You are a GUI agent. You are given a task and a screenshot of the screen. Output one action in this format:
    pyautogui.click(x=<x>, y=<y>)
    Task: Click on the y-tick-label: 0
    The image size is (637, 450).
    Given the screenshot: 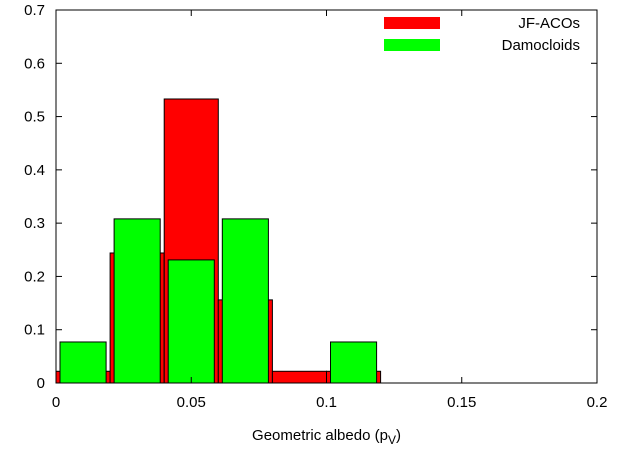 What is the action you would take?
    pyautogui.click(x=41, y=383)
    